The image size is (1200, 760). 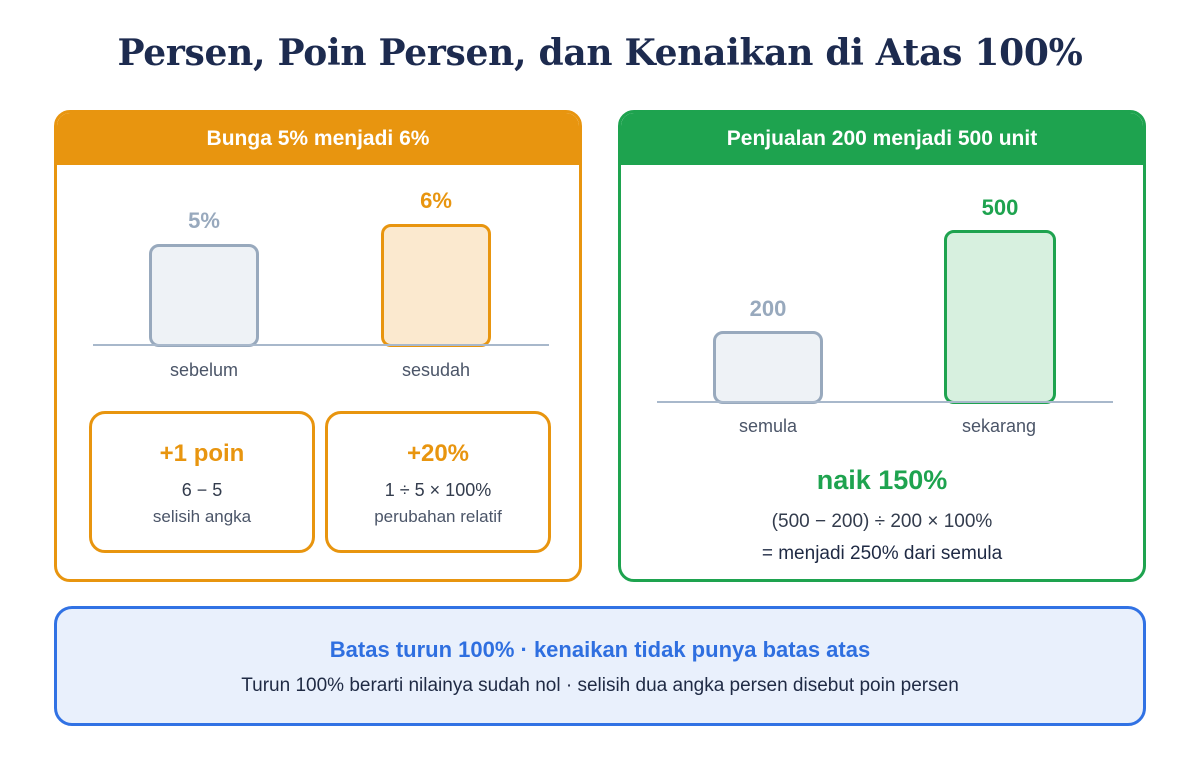 I want to click on relative-change-card: +20% 1 ÷ 5 × 100% perubahan relatif, so click(x=438, y=482).